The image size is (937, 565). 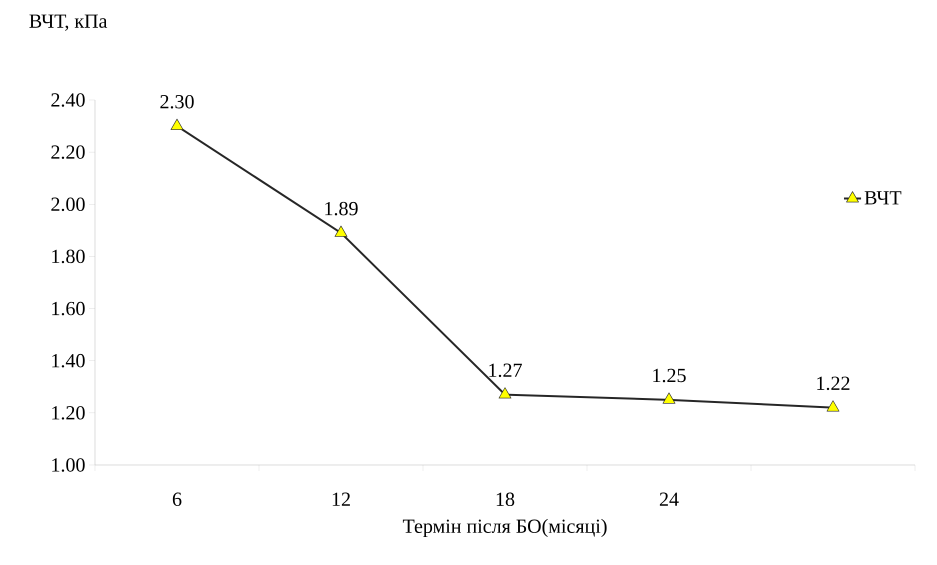 I want to click on x-tick-label: 24, so click(x=669, y=499).